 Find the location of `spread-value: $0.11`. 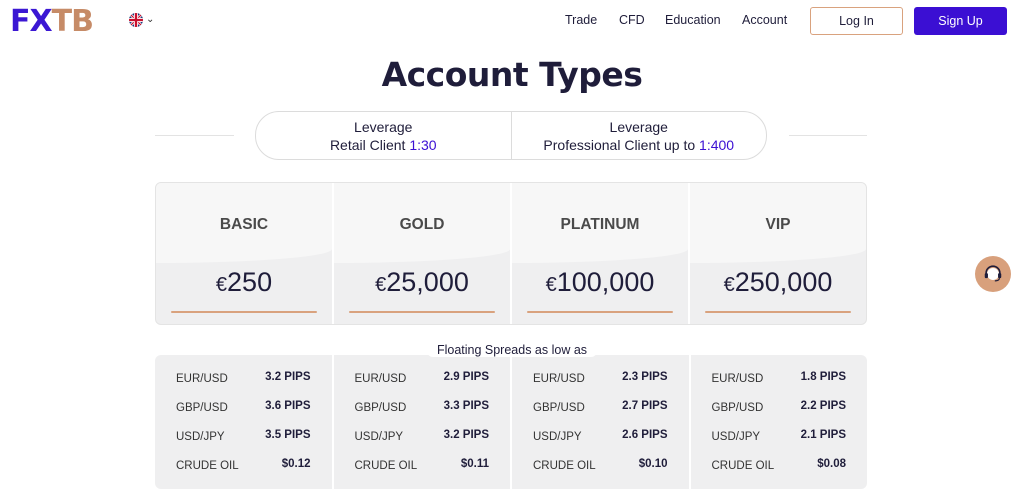

spread-value: $0.11 is located at coordinates (474, 464).